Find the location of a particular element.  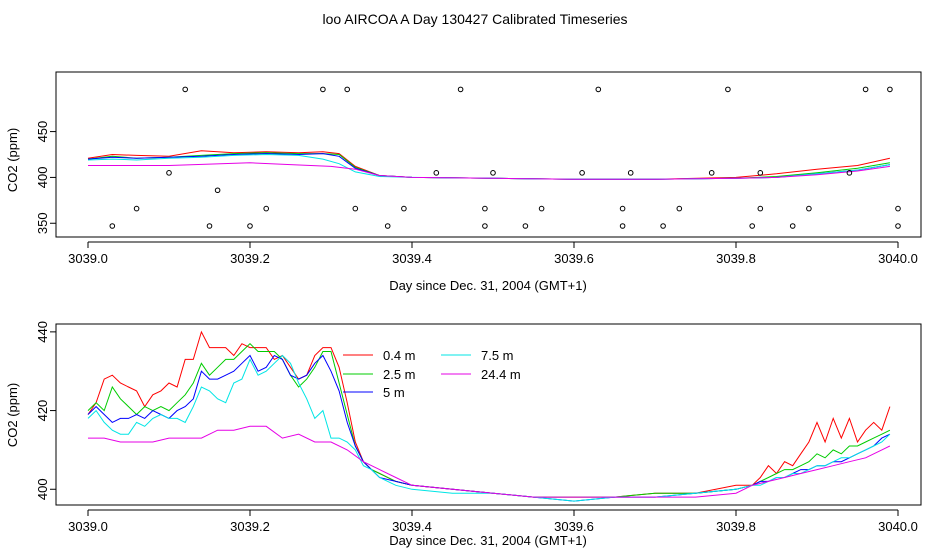

bottom-y-axis: 400 420 440 is located at coordinates (46, 410).